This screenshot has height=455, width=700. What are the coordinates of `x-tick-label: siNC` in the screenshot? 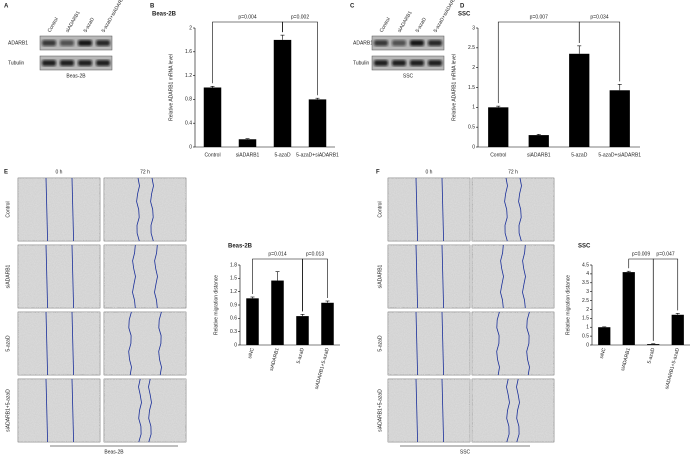 It's located at (251, 353).